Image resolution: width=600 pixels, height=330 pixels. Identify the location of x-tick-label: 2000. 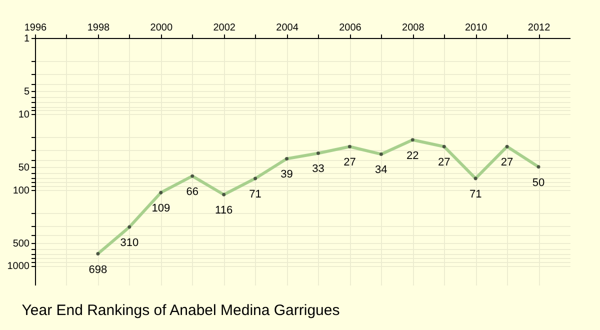
(161, 28).